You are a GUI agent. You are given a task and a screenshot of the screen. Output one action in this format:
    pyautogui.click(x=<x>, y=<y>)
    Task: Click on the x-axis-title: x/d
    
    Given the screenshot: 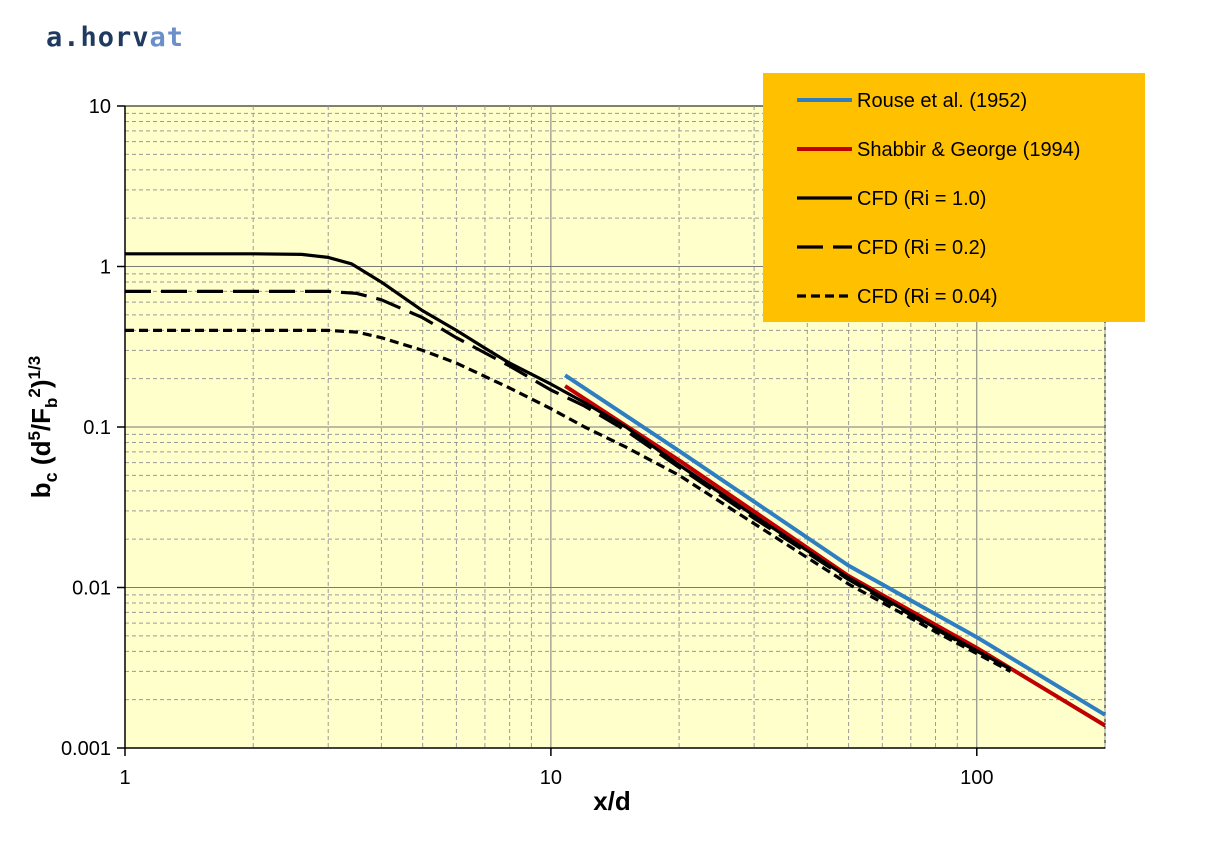 What is the action you would take?
    pyautogui.click(x=612, y=801)
    